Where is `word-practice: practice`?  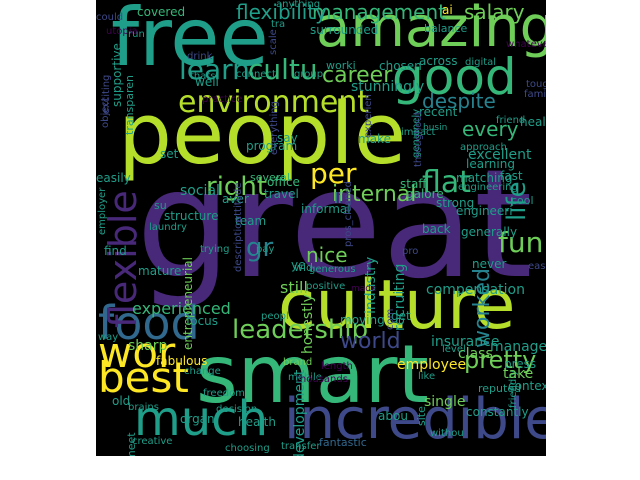 word-practice: practice is located at coordinates (222, 99).